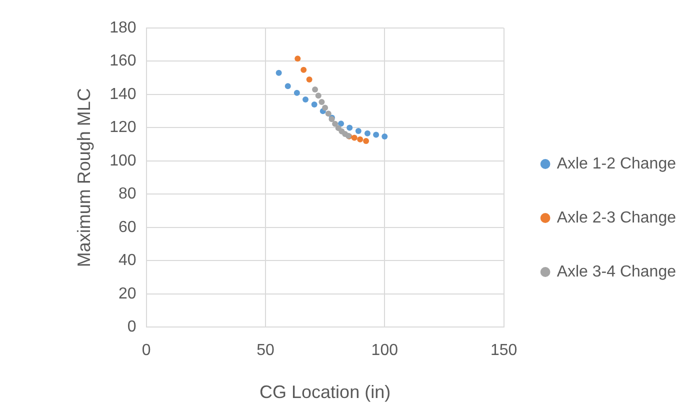 The height and width of the screenshot is (418, 690). I want to click on x-tick-label: 50, so click(265, 351).